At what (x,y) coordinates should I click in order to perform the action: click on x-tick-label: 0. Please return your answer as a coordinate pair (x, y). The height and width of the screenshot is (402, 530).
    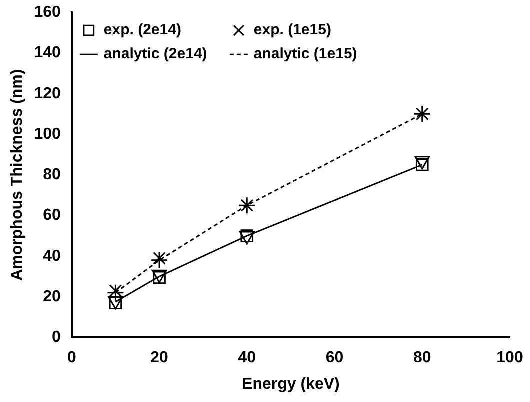
    Looking at the image, I should click on (71, 358).